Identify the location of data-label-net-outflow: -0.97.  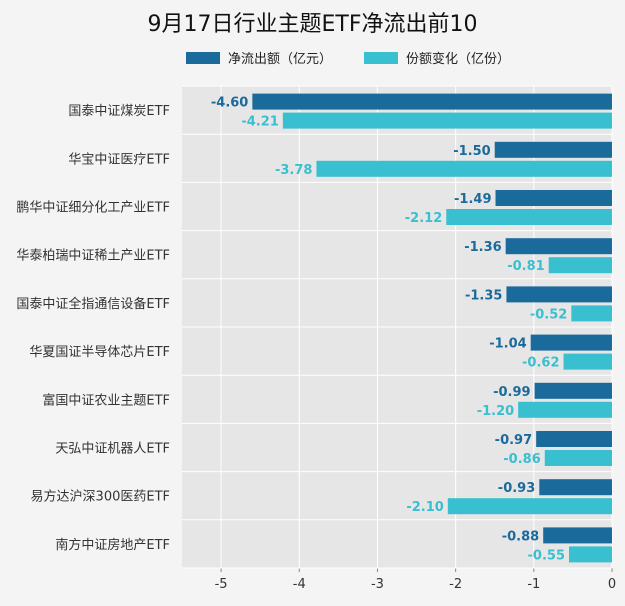
(513, 440).